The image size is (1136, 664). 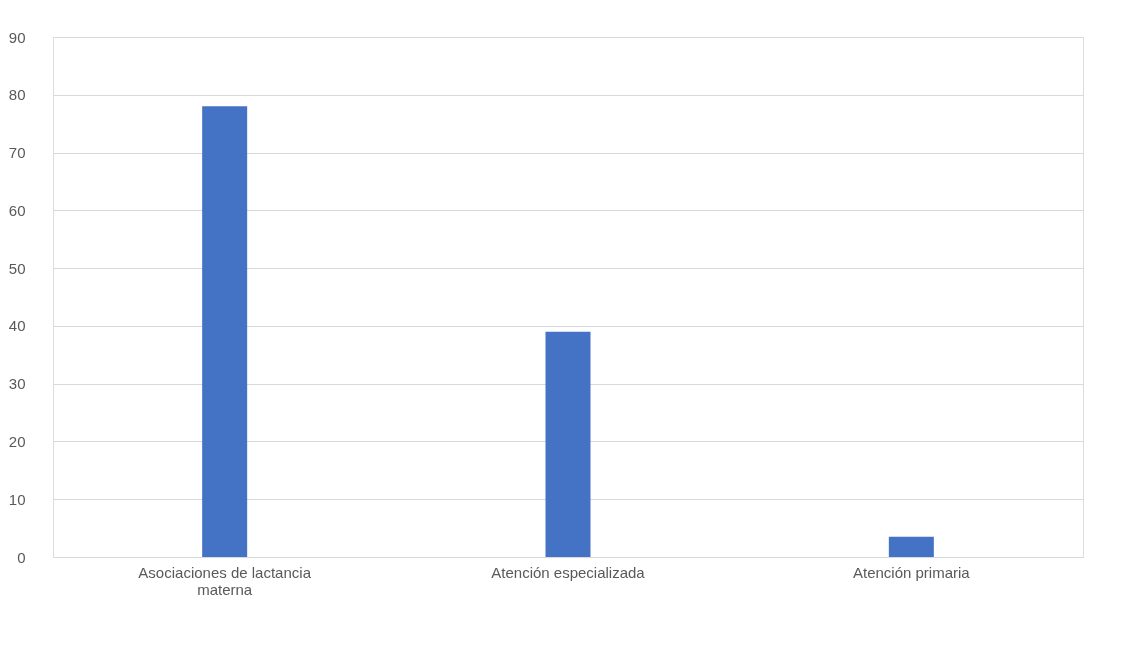 I want to click on x-tick-label: Asociaciones de lactancia materna, so click(x=225, y=580).